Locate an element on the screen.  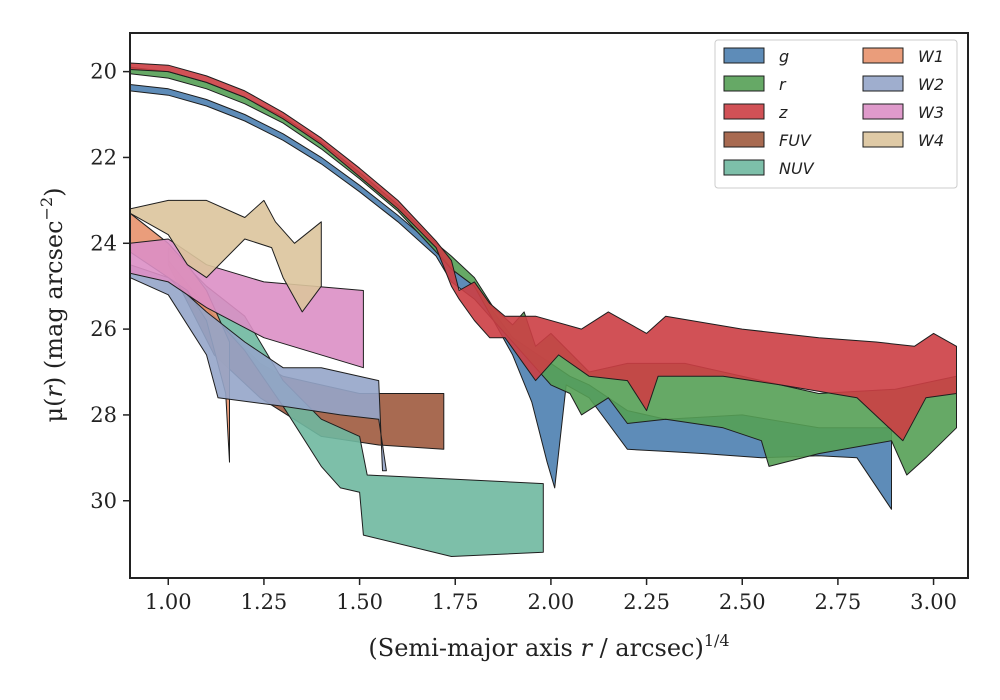
x-tick-label: 1.75 is located at coordinates (455, 602).